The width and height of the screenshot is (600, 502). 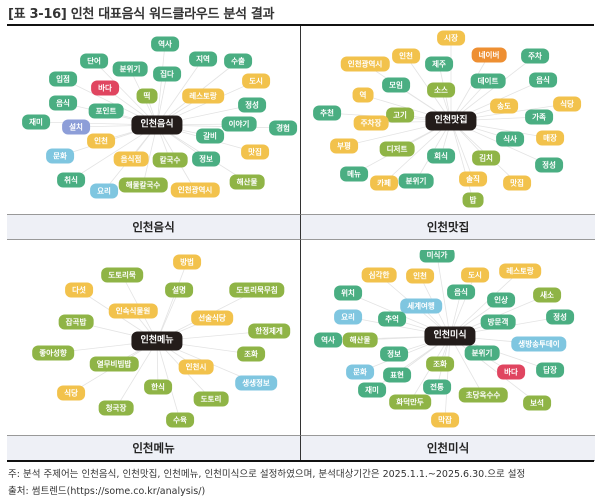 What do you see at coordinates (143, 185) in the screenshot?
I see `word-node: 해물칼국수` at bounding box center [143, 185].